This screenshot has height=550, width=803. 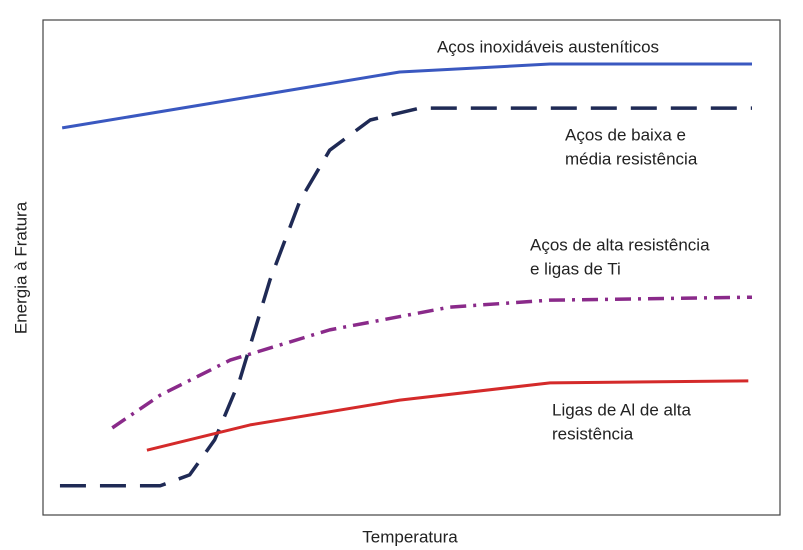 What do you see at coordinates (593, 433) in the screenshot?
I see `series-label: resistência` at bounding box center [593, 433].